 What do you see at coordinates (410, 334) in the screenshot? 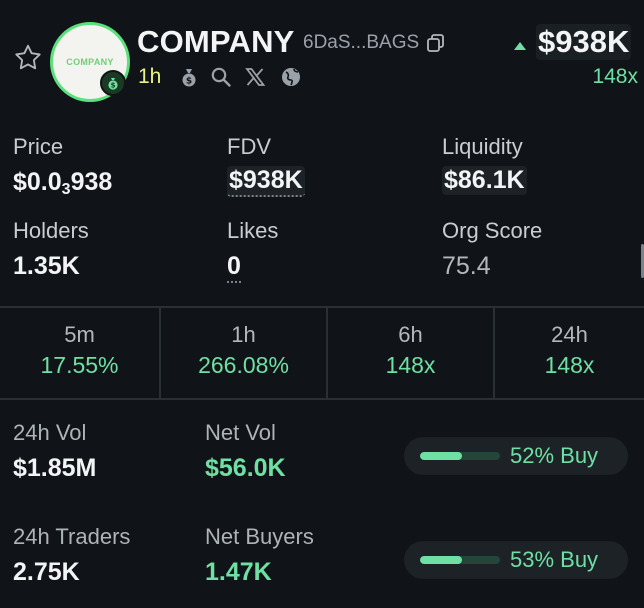
I see `timeframe-label: 6h` at bounding box center [410, 334].